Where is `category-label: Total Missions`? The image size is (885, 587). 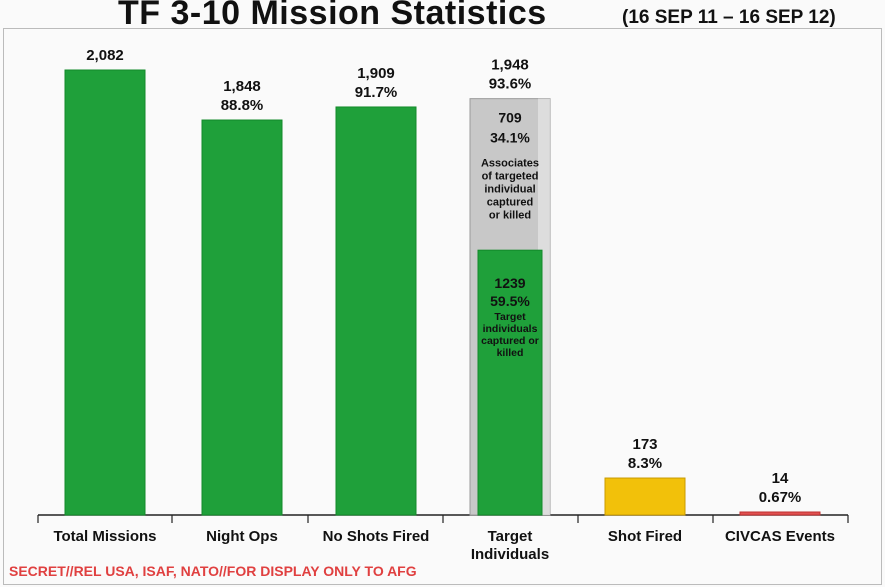
category-label: Total Missions is located at coordinates (104, 536).